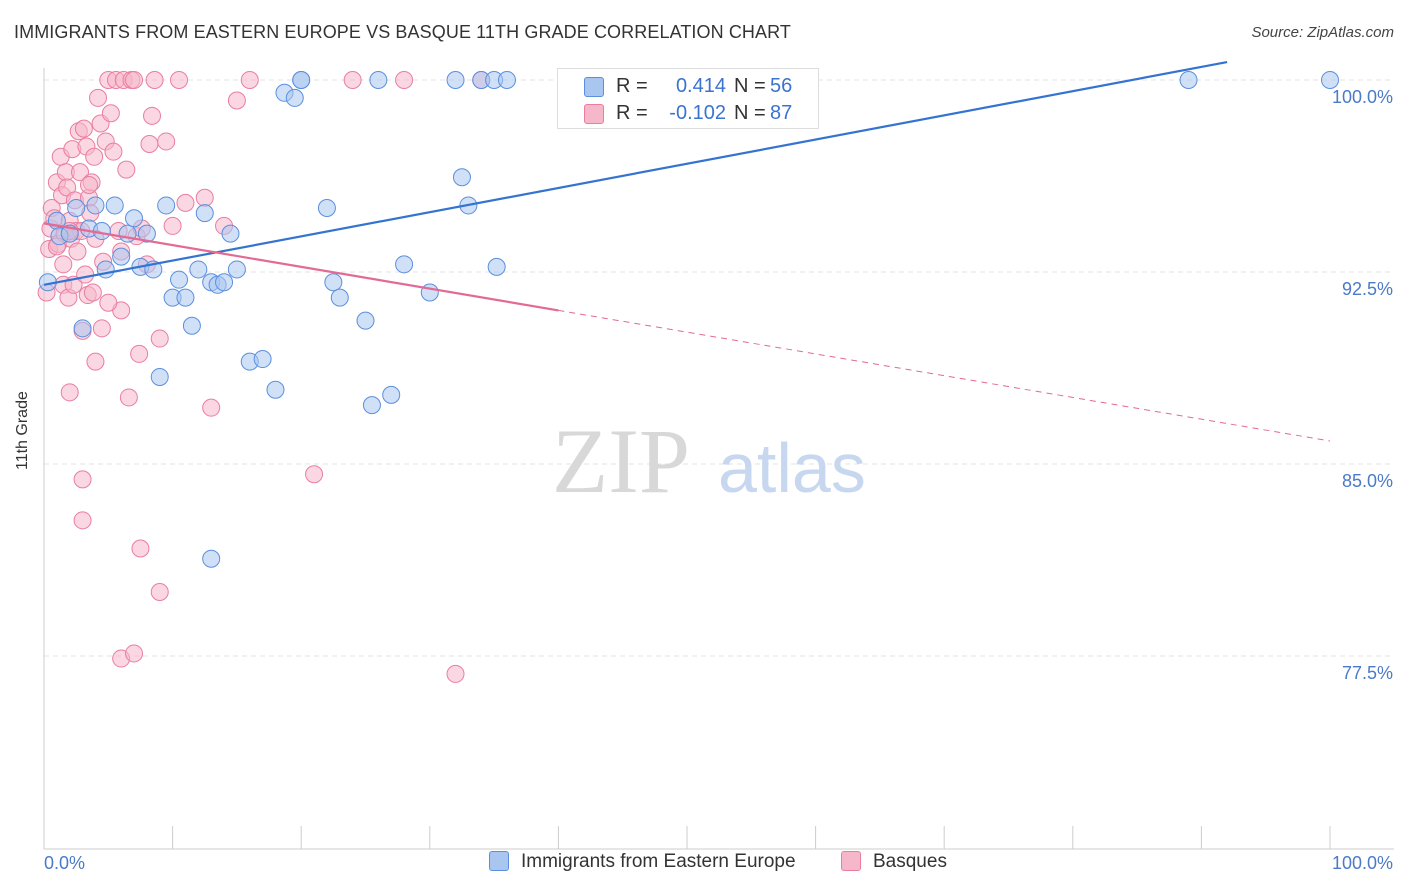  I want to click on watermark-atlas: atlas, so click(792, 468).